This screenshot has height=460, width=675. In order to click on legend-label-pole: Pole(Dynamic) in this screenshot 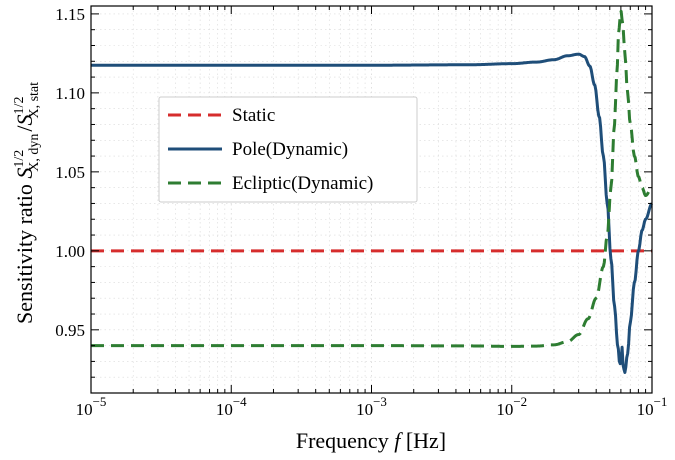, I will do `click(290, 149)`.